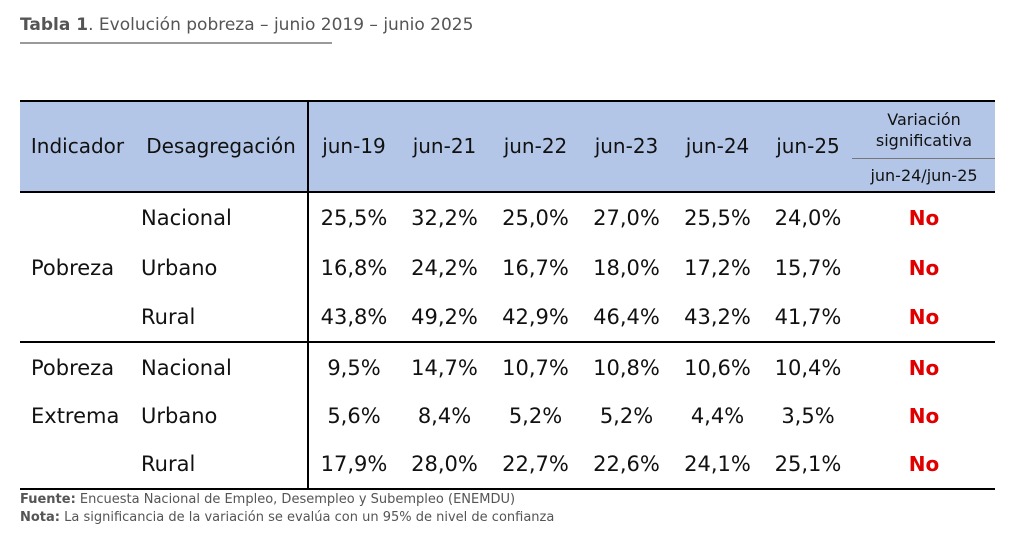  What do you see at coordinates (354, 367) in the screenshot?
I see `value-cell: 9,5%` at bounding box center [354, 367].